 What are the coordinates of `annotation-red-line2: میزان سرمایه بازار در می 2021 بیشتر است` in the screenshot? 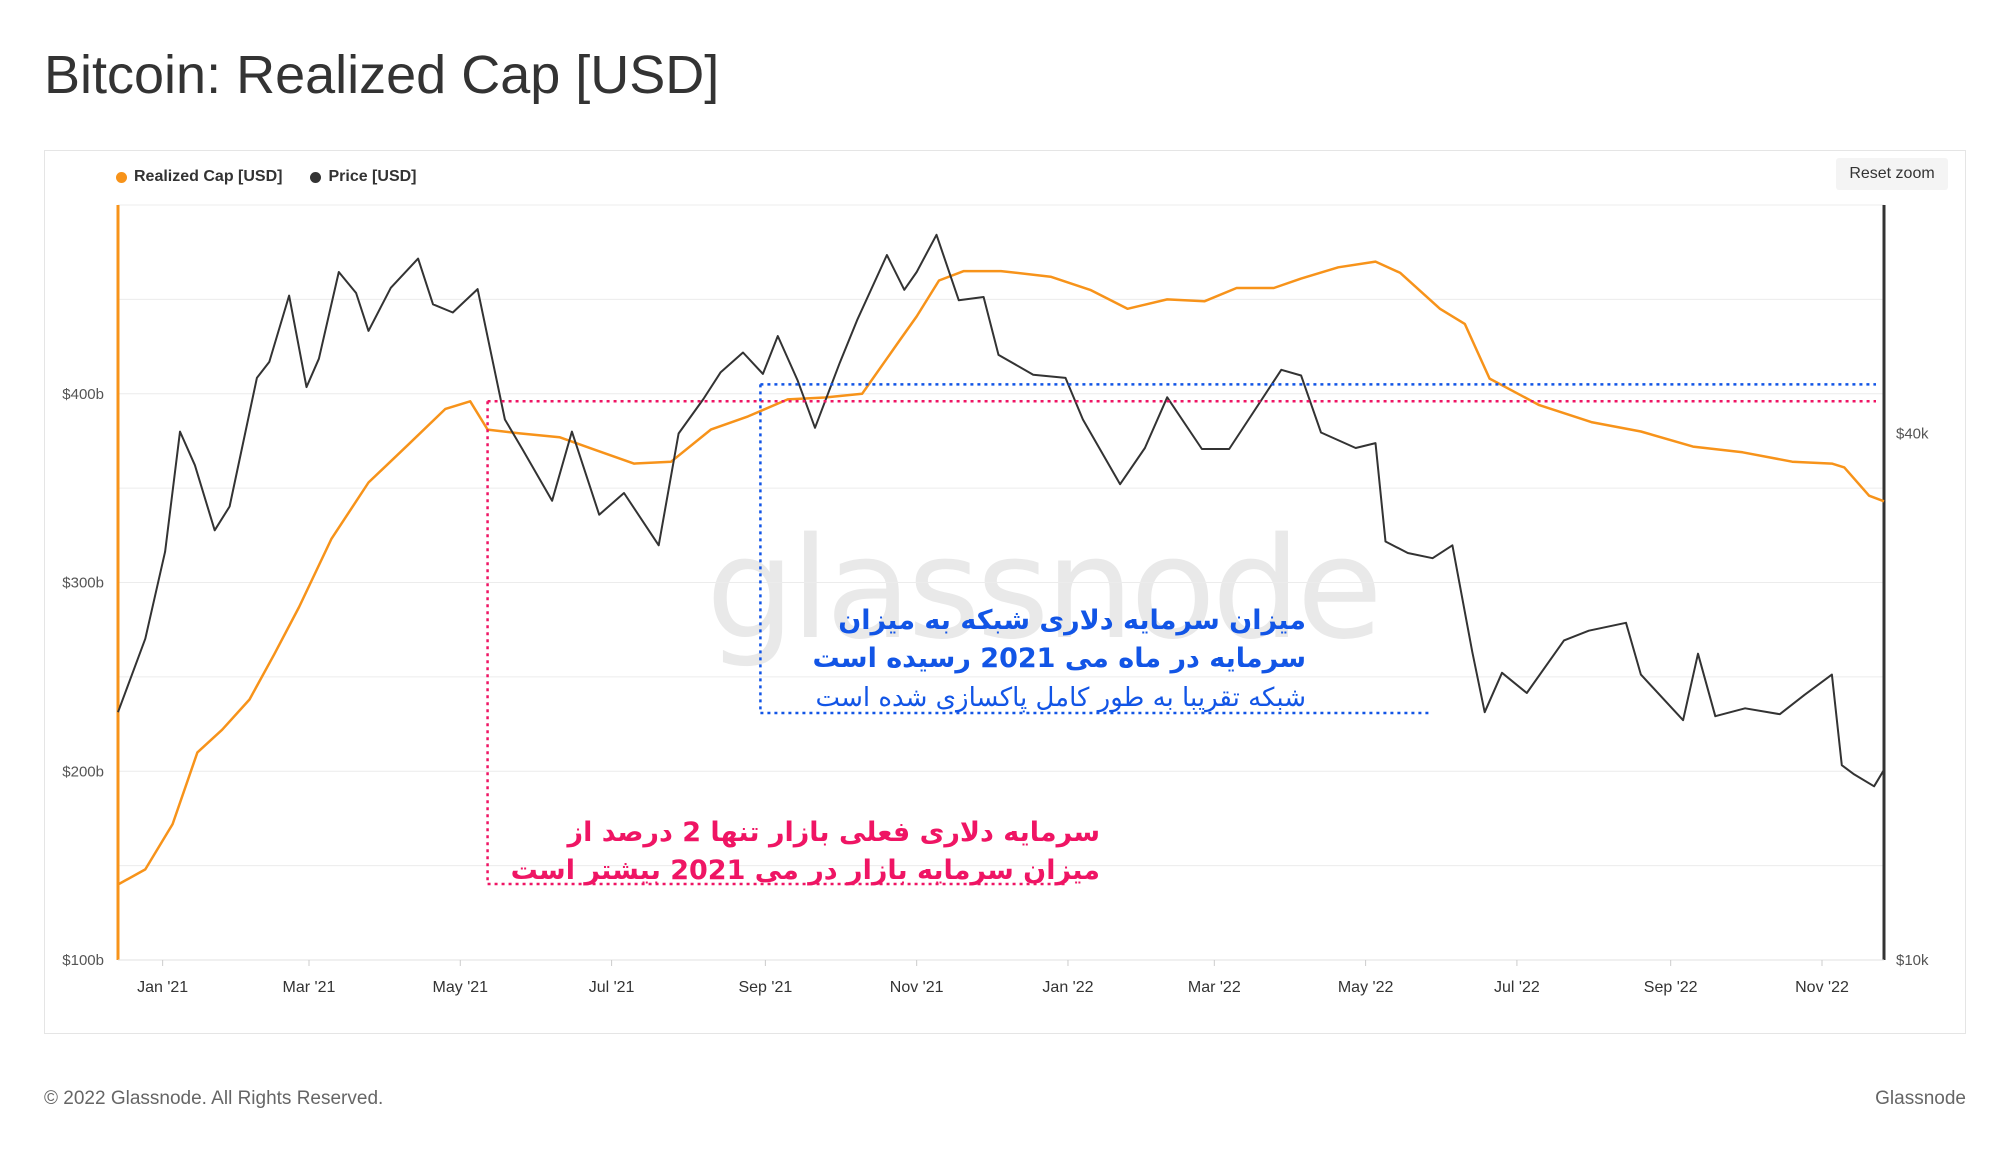 It's located at (805, 870).